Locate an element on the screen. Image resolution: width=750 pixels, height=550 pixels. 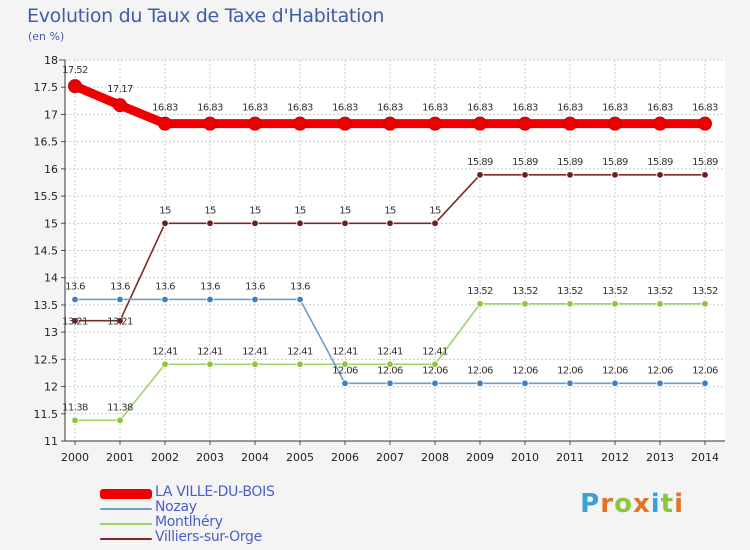
y-tick-label: 14 is located at coordinates (51, 278).